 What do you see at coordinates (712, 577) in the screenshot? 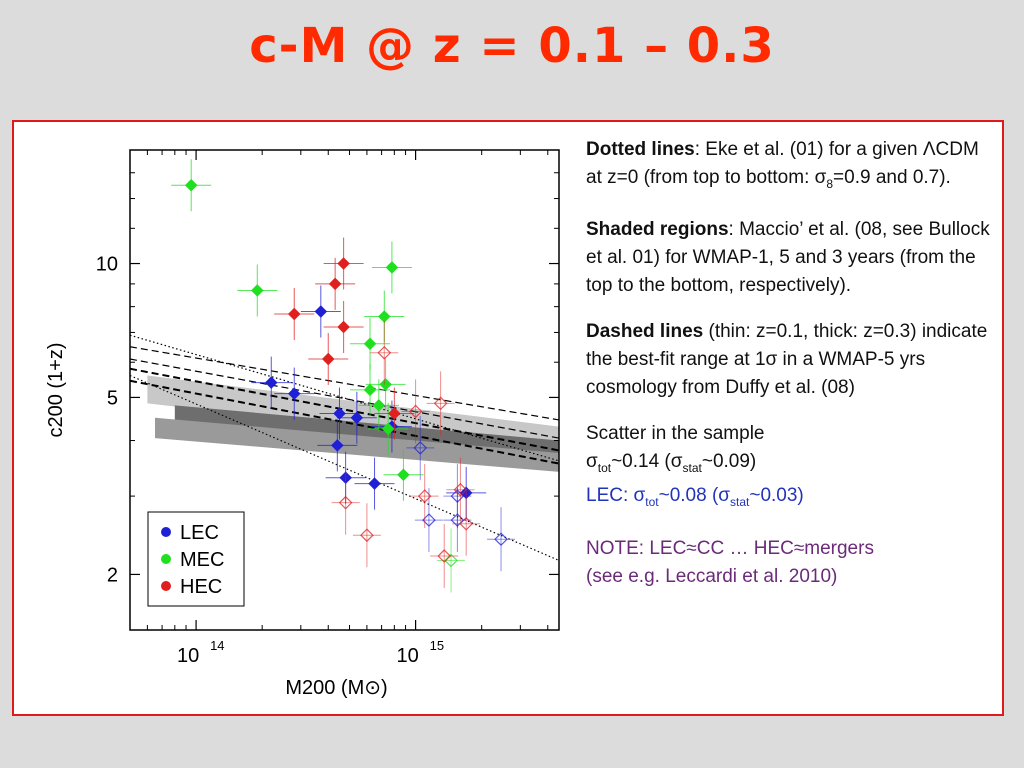
I see `note-reference: (see e.g. Leccardi et al. 2010)` at bounding box center [712, 577].